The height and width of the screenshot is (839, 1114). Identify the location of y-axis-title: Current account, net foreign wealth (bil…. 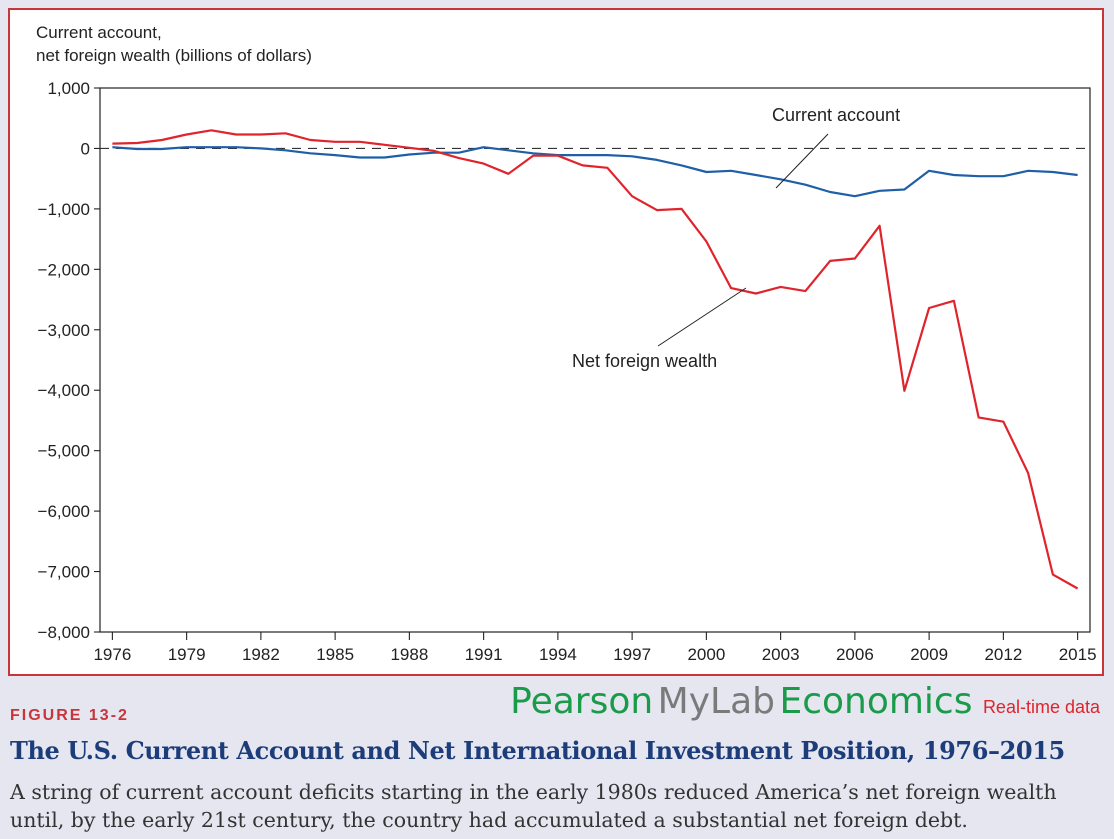
(174, 44).